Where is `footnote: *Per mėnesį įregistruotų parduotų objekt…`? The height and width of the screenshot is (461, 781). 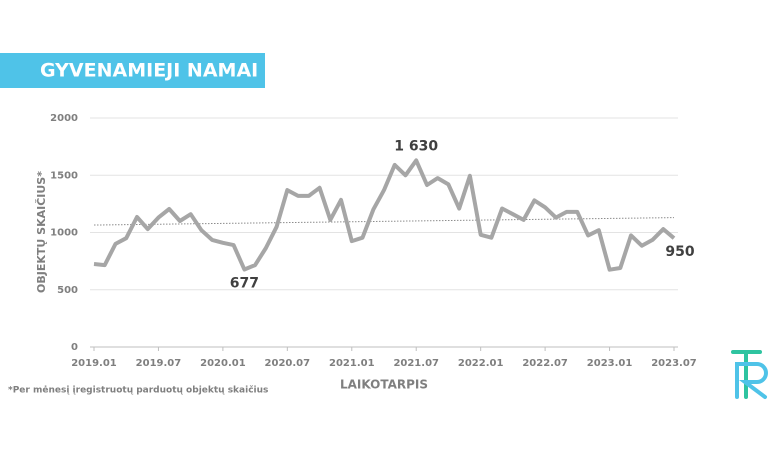
footnote: *Per mėnesį įregistruotų parduotų objekt… is located at coordinates (138, 390).